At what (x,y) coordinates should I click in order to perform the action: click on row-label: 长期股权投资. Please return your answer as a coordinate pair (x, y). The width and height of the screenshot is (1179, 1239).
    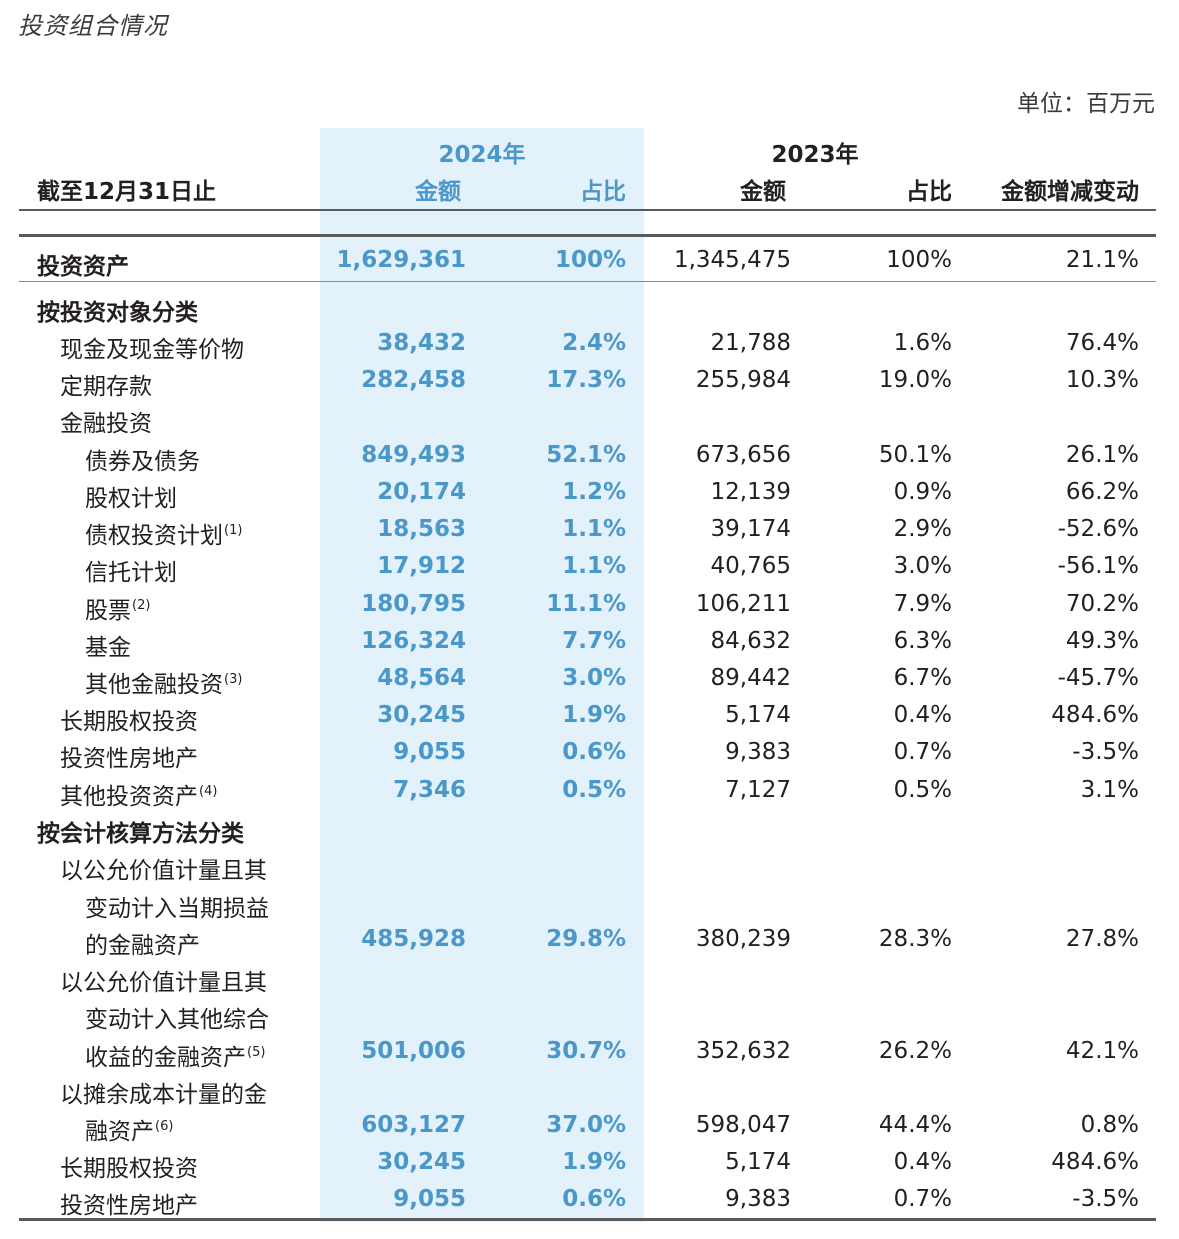
    Looking at the image, I should click on (129, 719).